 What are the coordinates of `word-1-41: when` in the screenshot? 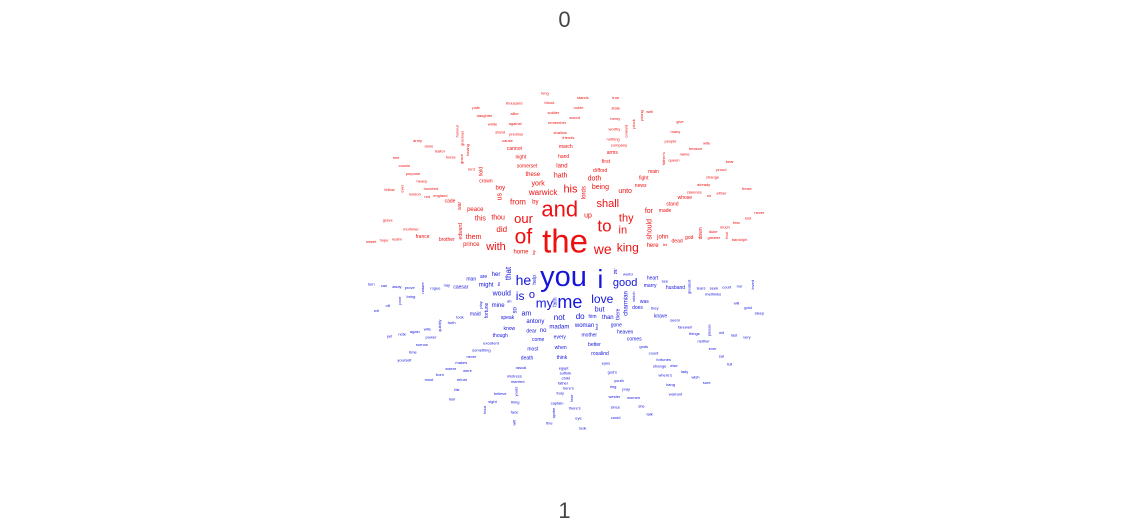 It's located at (561, 348).